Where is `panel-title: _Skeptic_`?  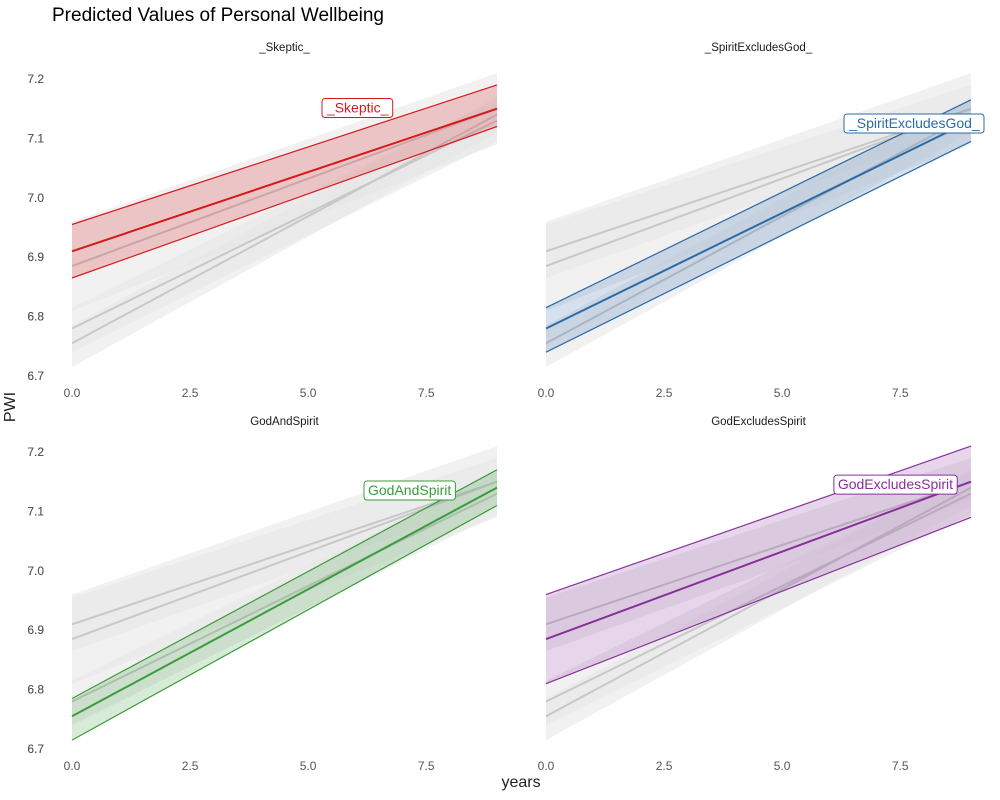
panel-title: _Skeptic_ is located at coordinates (284, 48).